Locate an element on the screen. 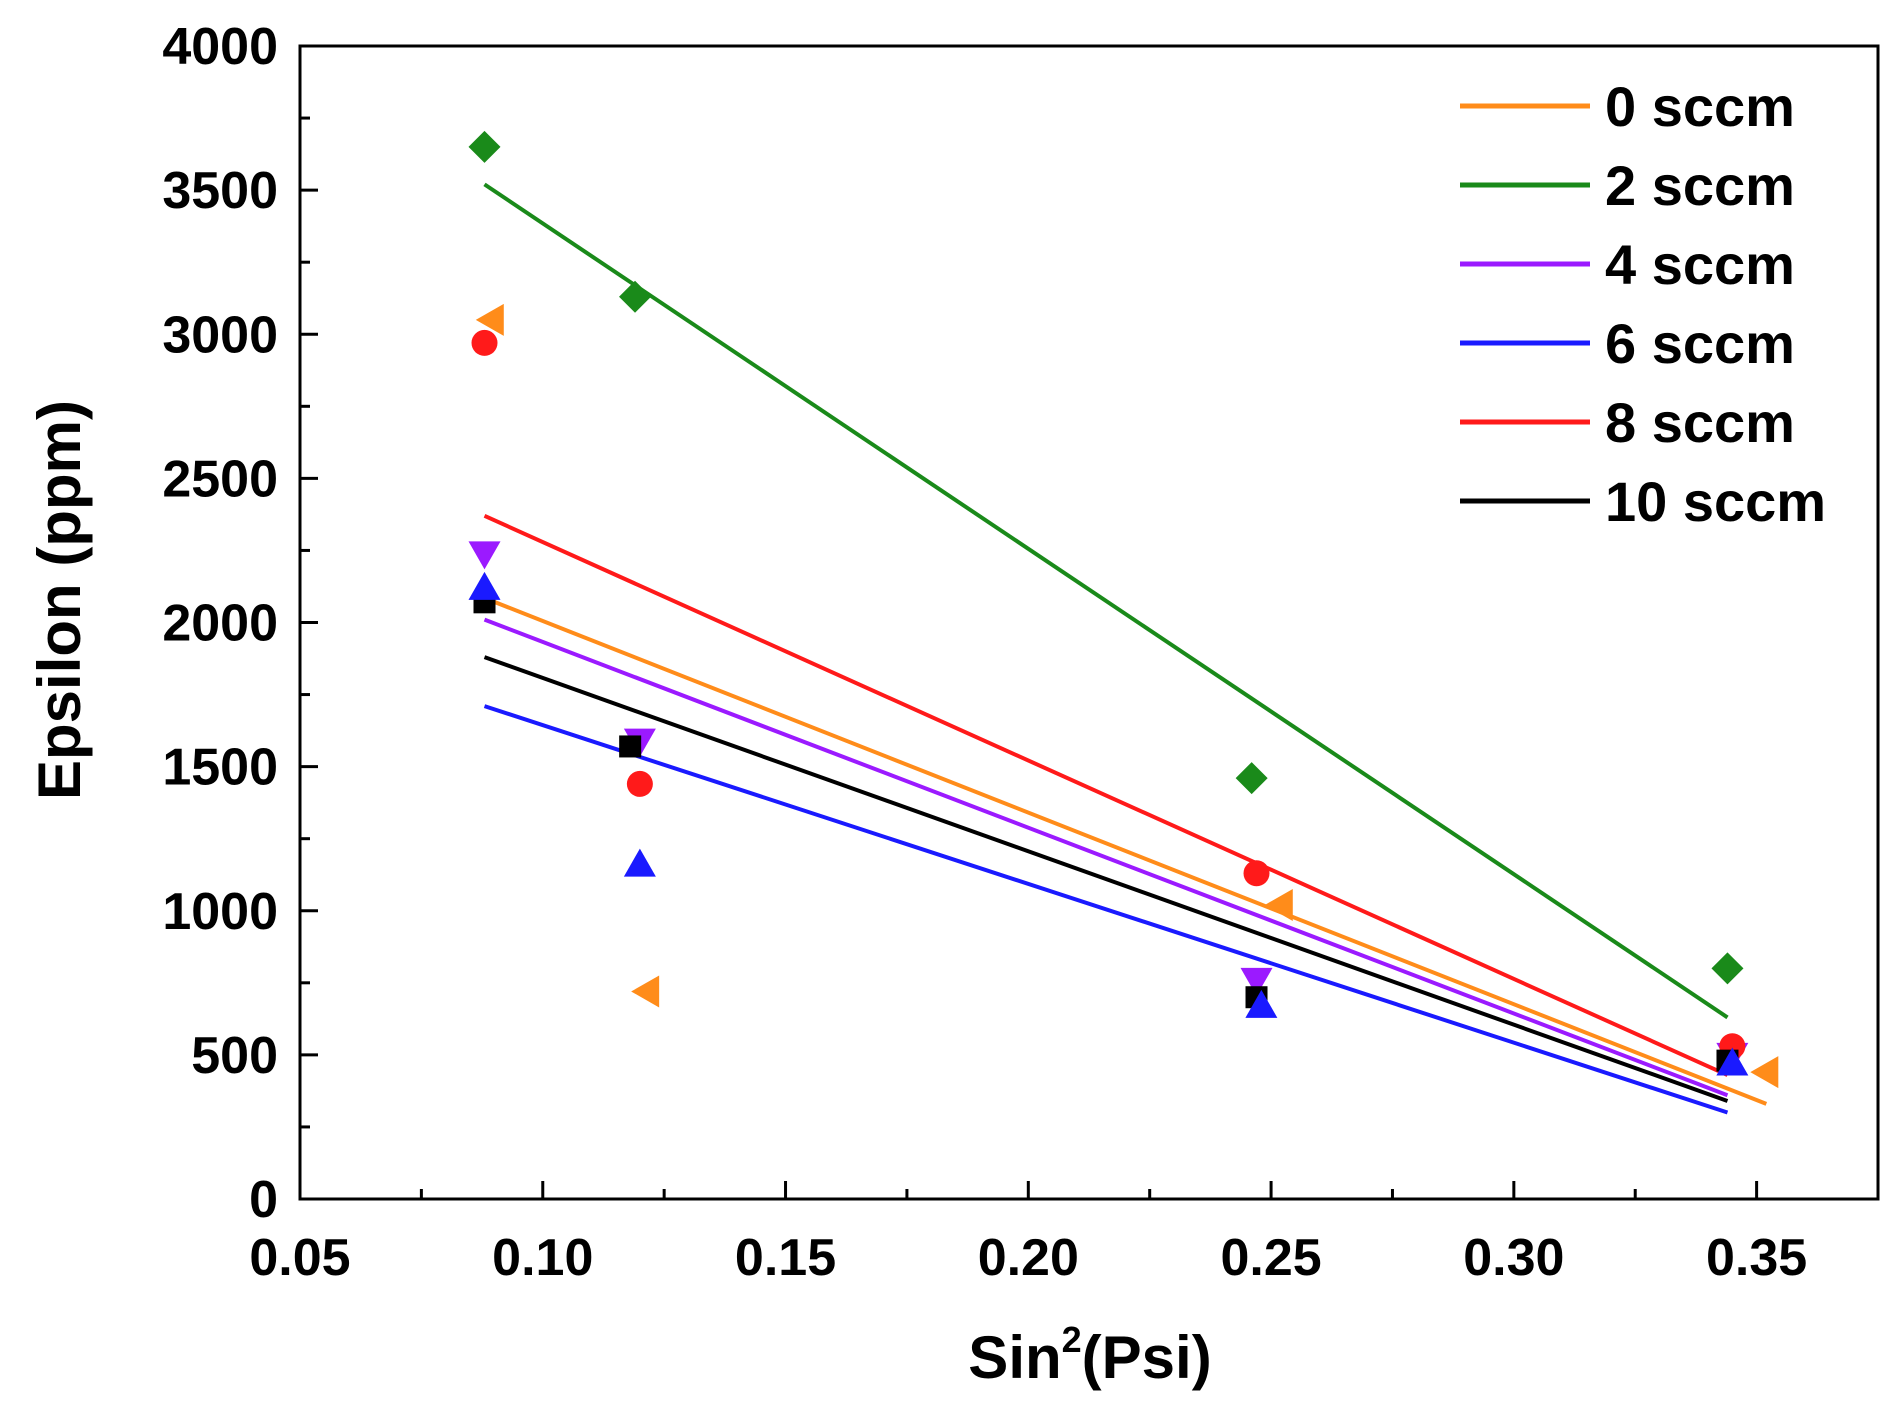 The image size is (1904, 1411). y-tick-label: 3000 is located at coordinates (220, 335).